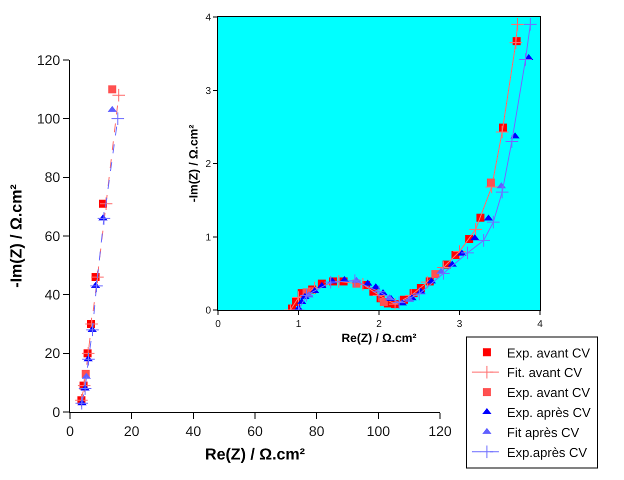 The height and width of the screenshot is (480, 624). What do you see at coordinates (379, 324) in the screenshot?
I see `x-tick-label: 2` at bounding box center [379, 324].